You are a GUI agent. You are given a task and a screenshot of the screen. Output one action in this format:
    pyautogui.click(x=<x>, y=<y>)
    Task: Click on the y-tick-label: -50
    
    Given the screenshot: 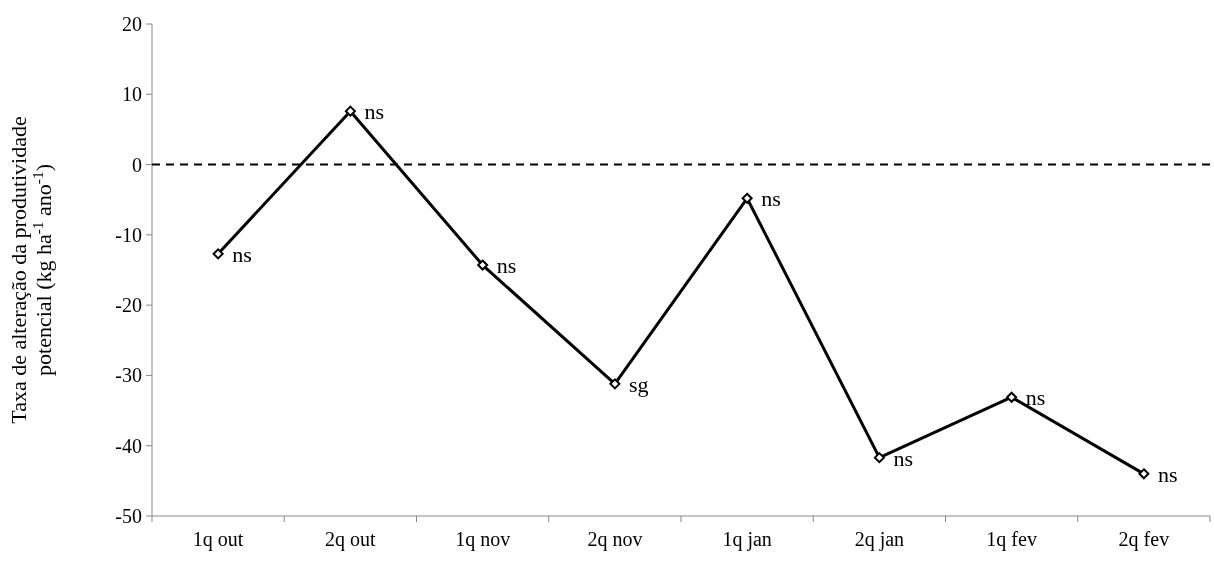 What is the action you would take?
    pyautogui.click(x=128, y=516)
    